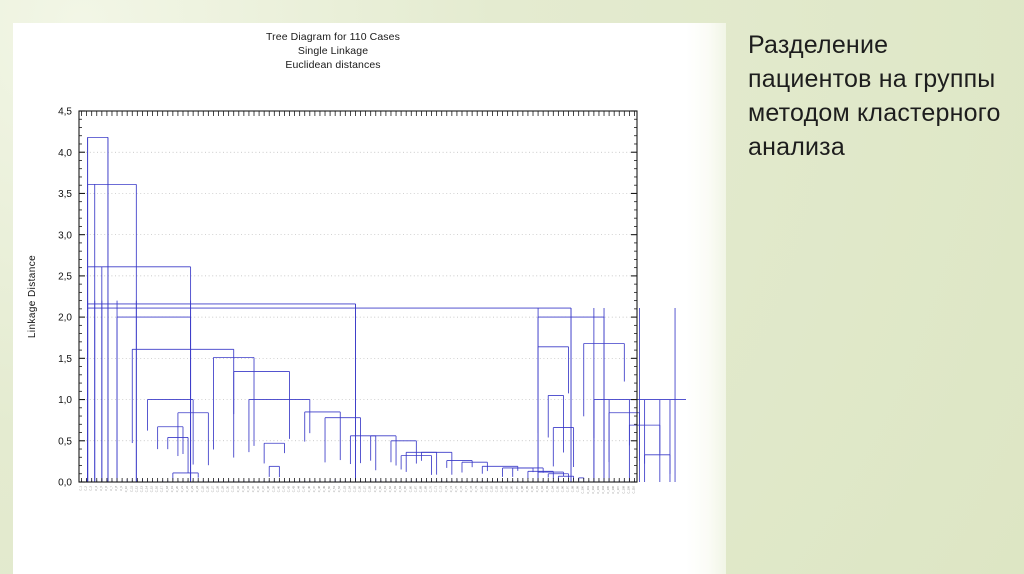  I want to click on y-tick-label: 2,5, so click(65, 276).